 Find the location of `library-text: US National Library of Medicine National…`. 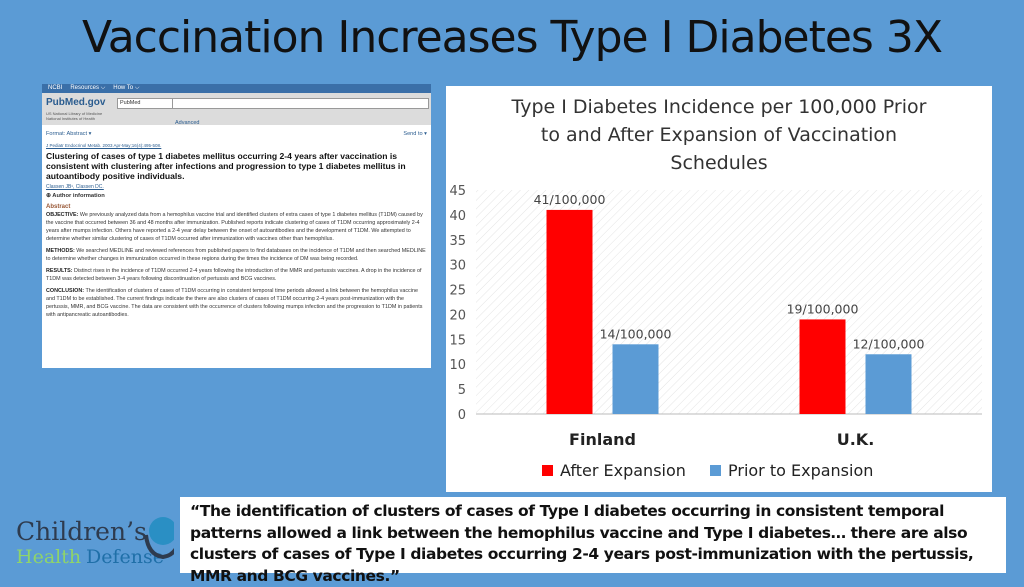

library-text: US National Library of Medicine National… is located at coordinates (74, 116).